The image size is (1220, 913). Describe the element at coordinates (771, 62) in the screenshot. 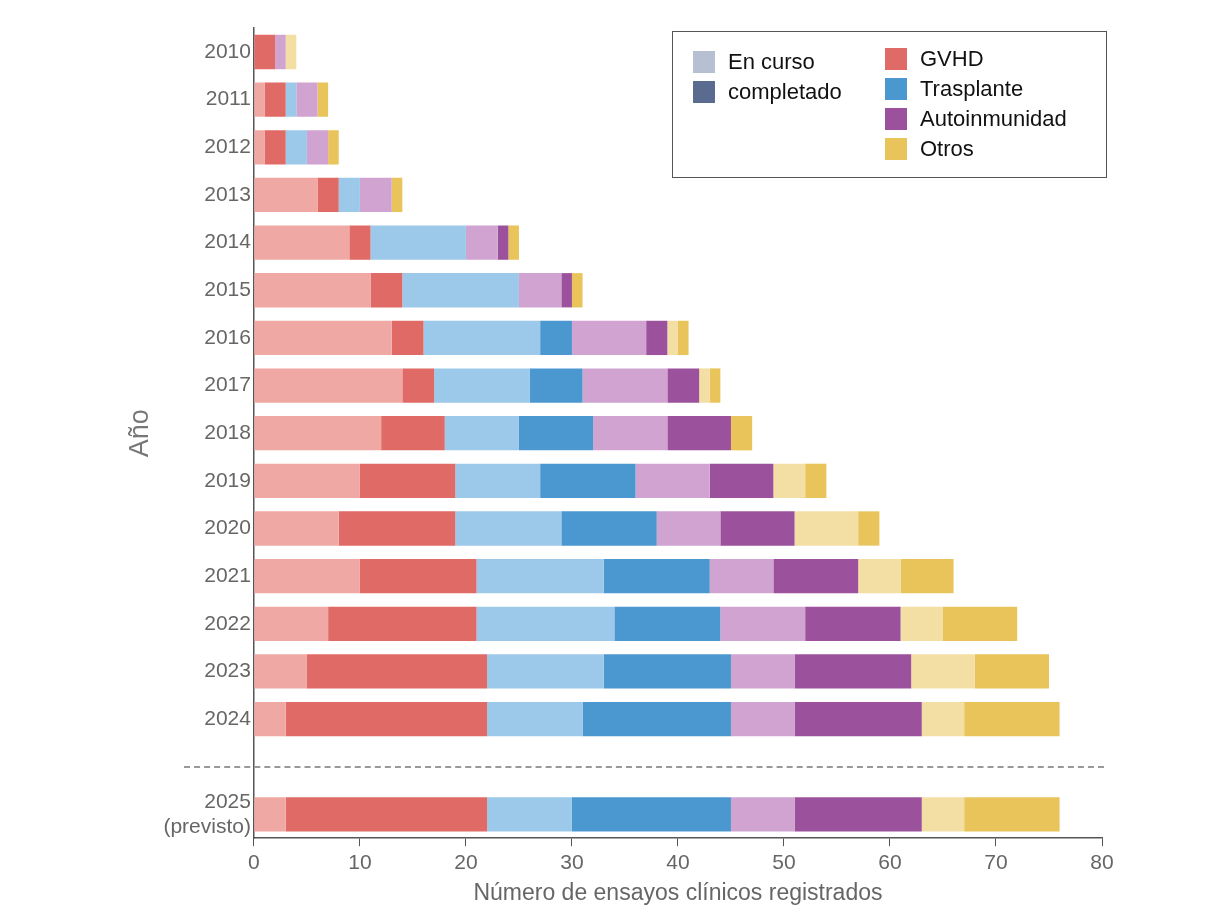

I see `annotation: En curso` at that location.